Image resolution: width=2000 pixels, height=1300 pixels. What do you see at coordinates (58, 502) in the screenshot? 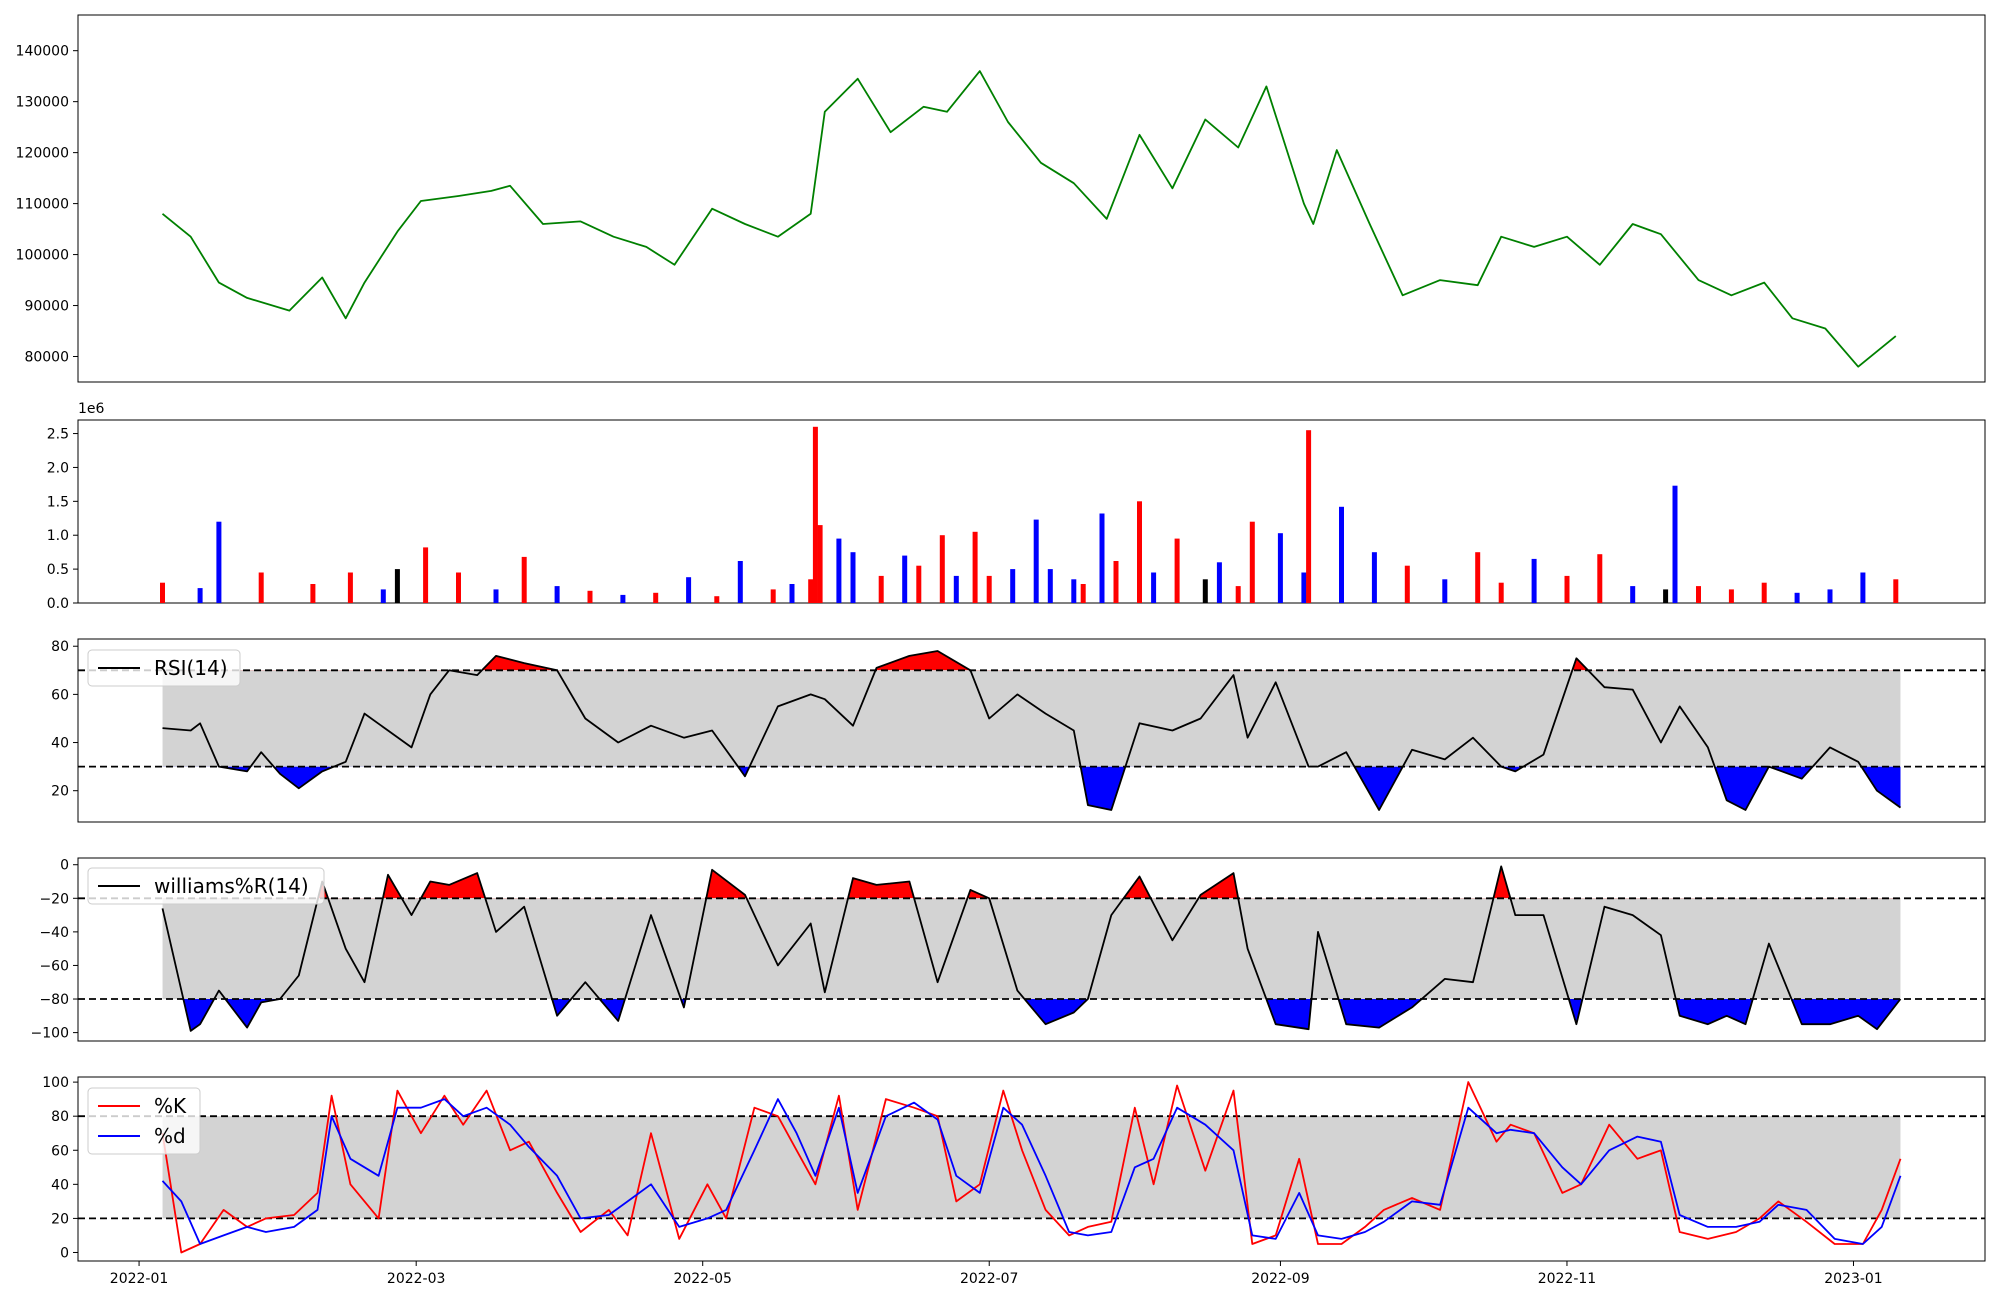
I see `volume-ytick-label: 1.5` at bounding box center [58, 502].